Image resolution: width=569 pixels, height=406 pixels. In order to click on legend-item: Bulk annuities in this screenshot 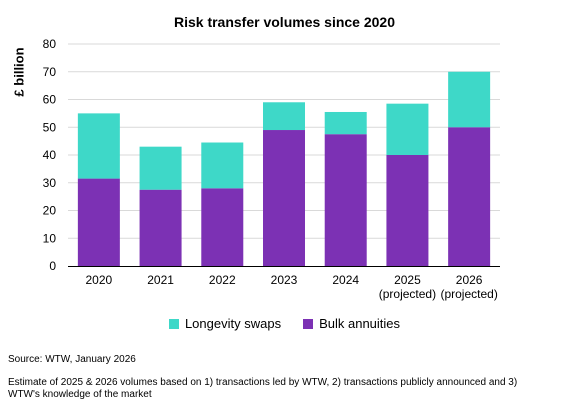, I will do `click(351, 323)`.